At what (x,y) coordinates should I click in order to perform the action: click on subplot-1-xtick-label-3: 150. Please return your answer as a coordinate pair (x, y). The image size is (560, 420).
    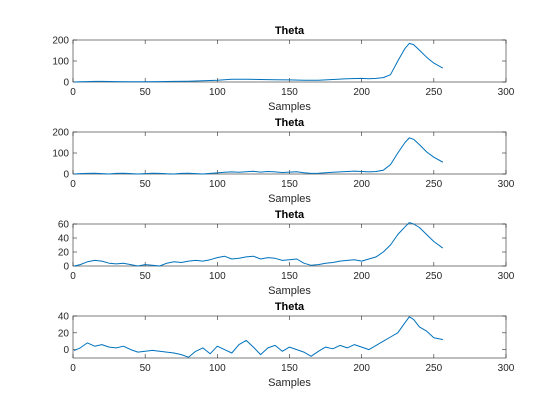
    Looking at the image, I should click on (289, 92).